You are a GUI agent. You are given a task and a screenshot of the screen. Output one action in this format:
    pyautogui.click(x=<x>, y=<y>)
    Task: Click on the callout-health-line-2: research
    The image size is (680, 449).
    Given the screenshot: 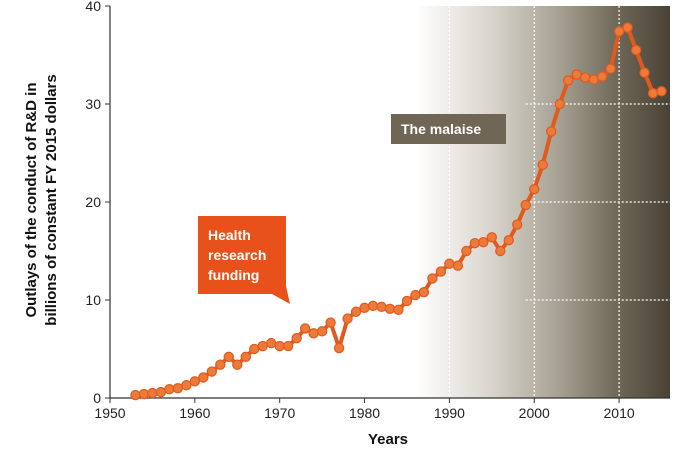 What is the action you would take?
    pyautogui.click(x=237, y=255)
    